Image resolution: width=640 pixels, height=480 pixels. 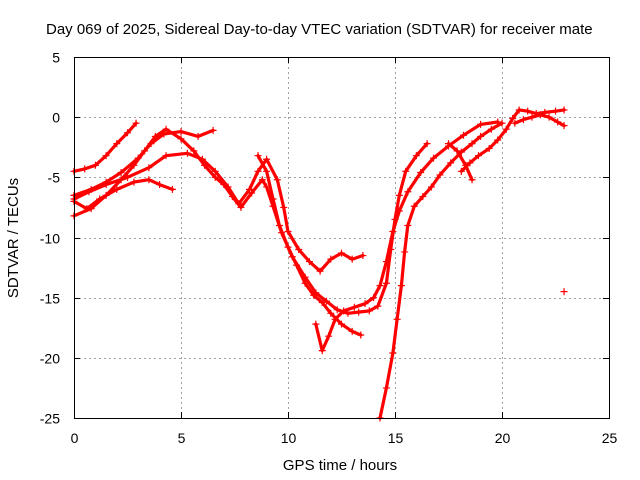 I want to click on y-axis-label: SDTVAR / TECUs, so click(x=13, y=238).